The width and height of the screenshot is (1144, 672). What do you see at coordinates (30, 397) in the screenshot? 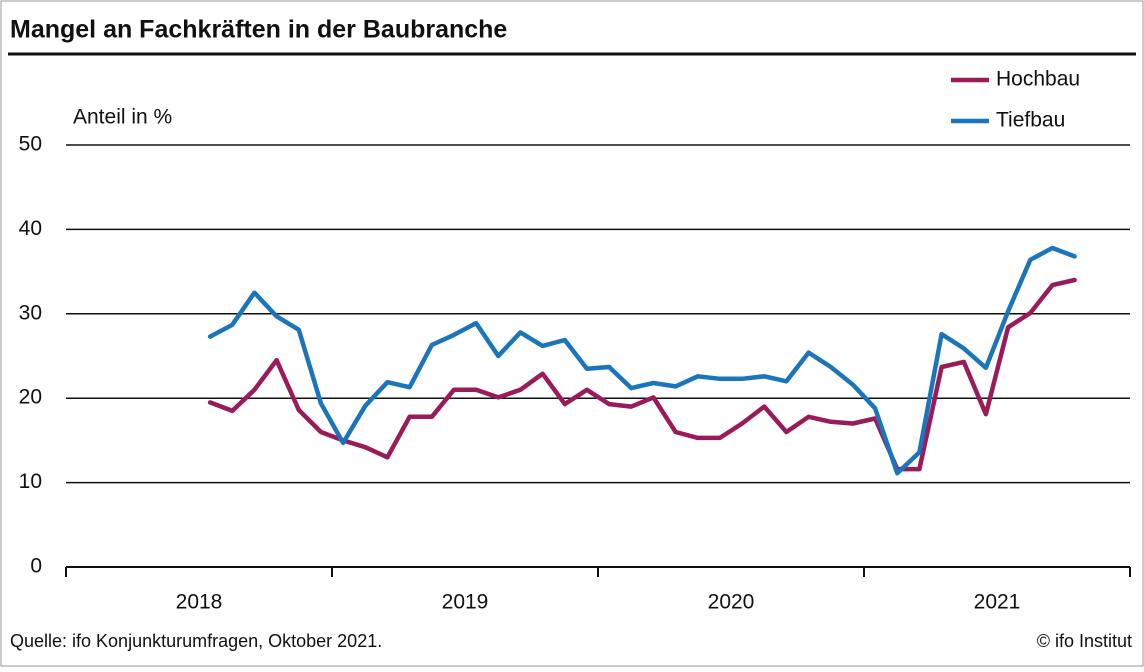
I see `y-tick-label: 20` at bounding box center [30, 397].